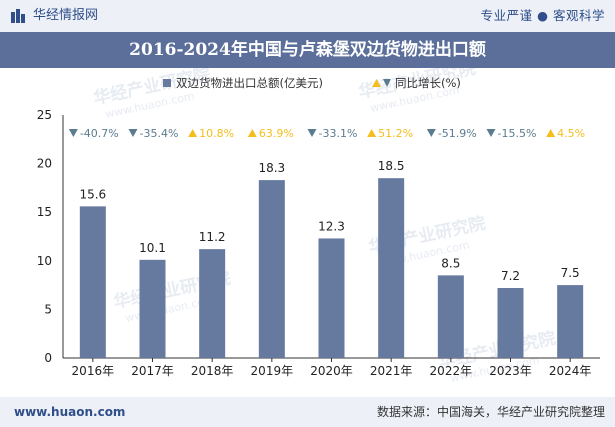  I want to click on bar-value-label: 7.2, so click(510, 276).